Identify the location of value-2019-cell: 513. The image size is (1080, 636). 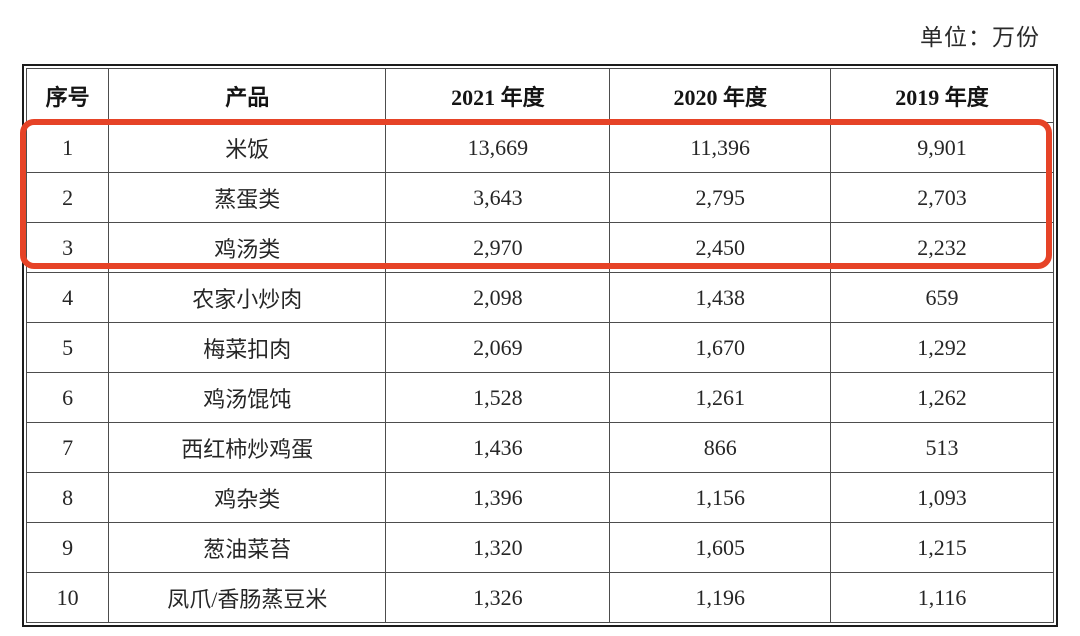
(942, 447).